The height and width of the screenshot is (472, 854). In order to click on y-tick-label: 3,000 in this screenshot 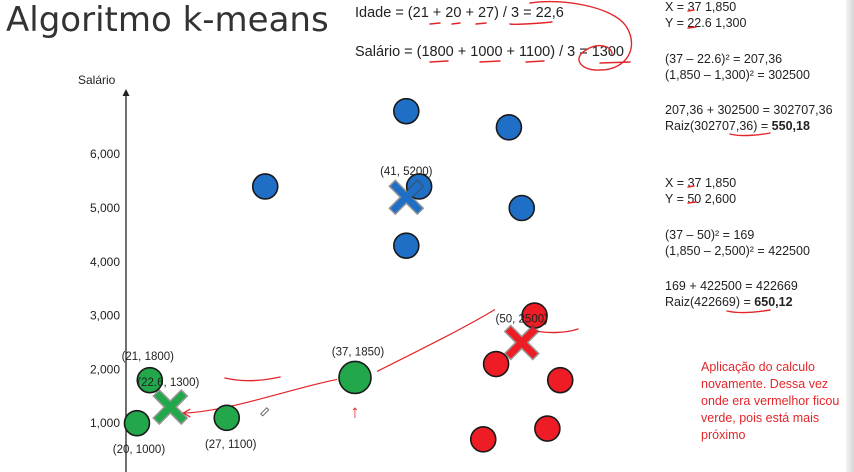, I will do `click(105, 316)`.